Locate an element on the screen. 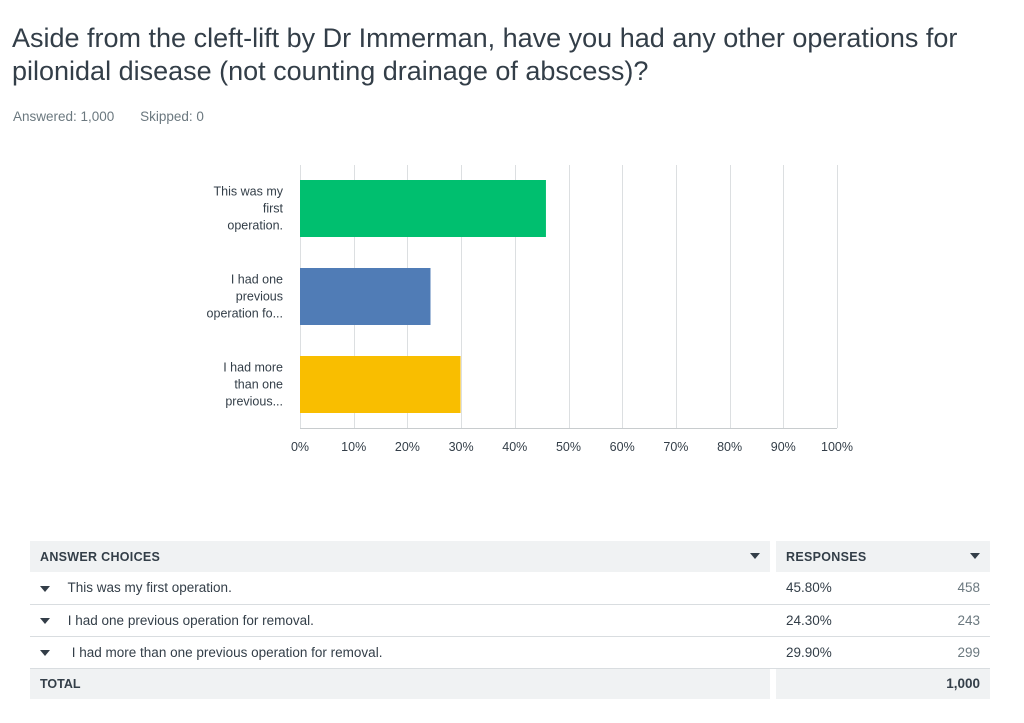  responses-header: RESPONSES is located at coordinates (883, 556).